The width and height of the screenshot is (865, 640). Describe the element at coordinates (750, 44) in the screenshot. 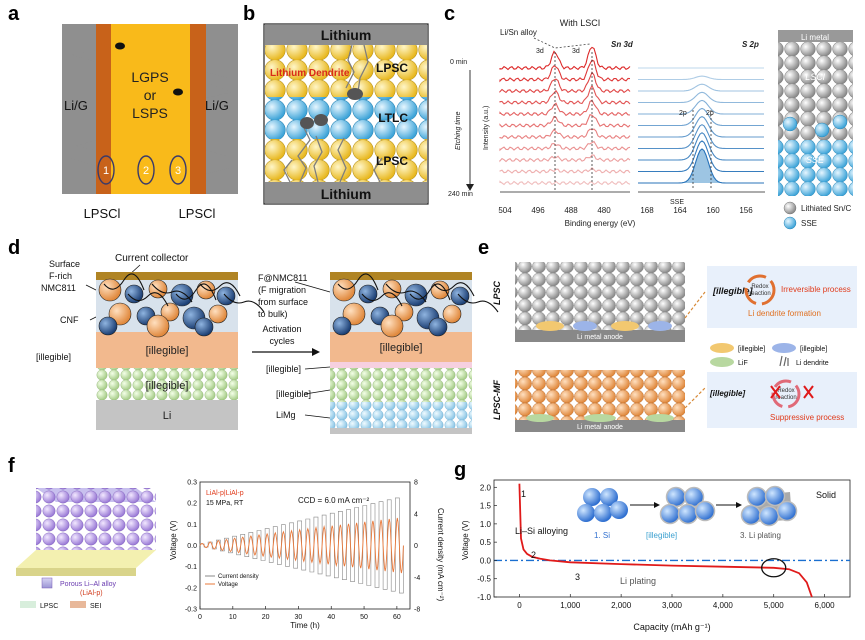

I see `s-2p-title: S 2p` at that location.